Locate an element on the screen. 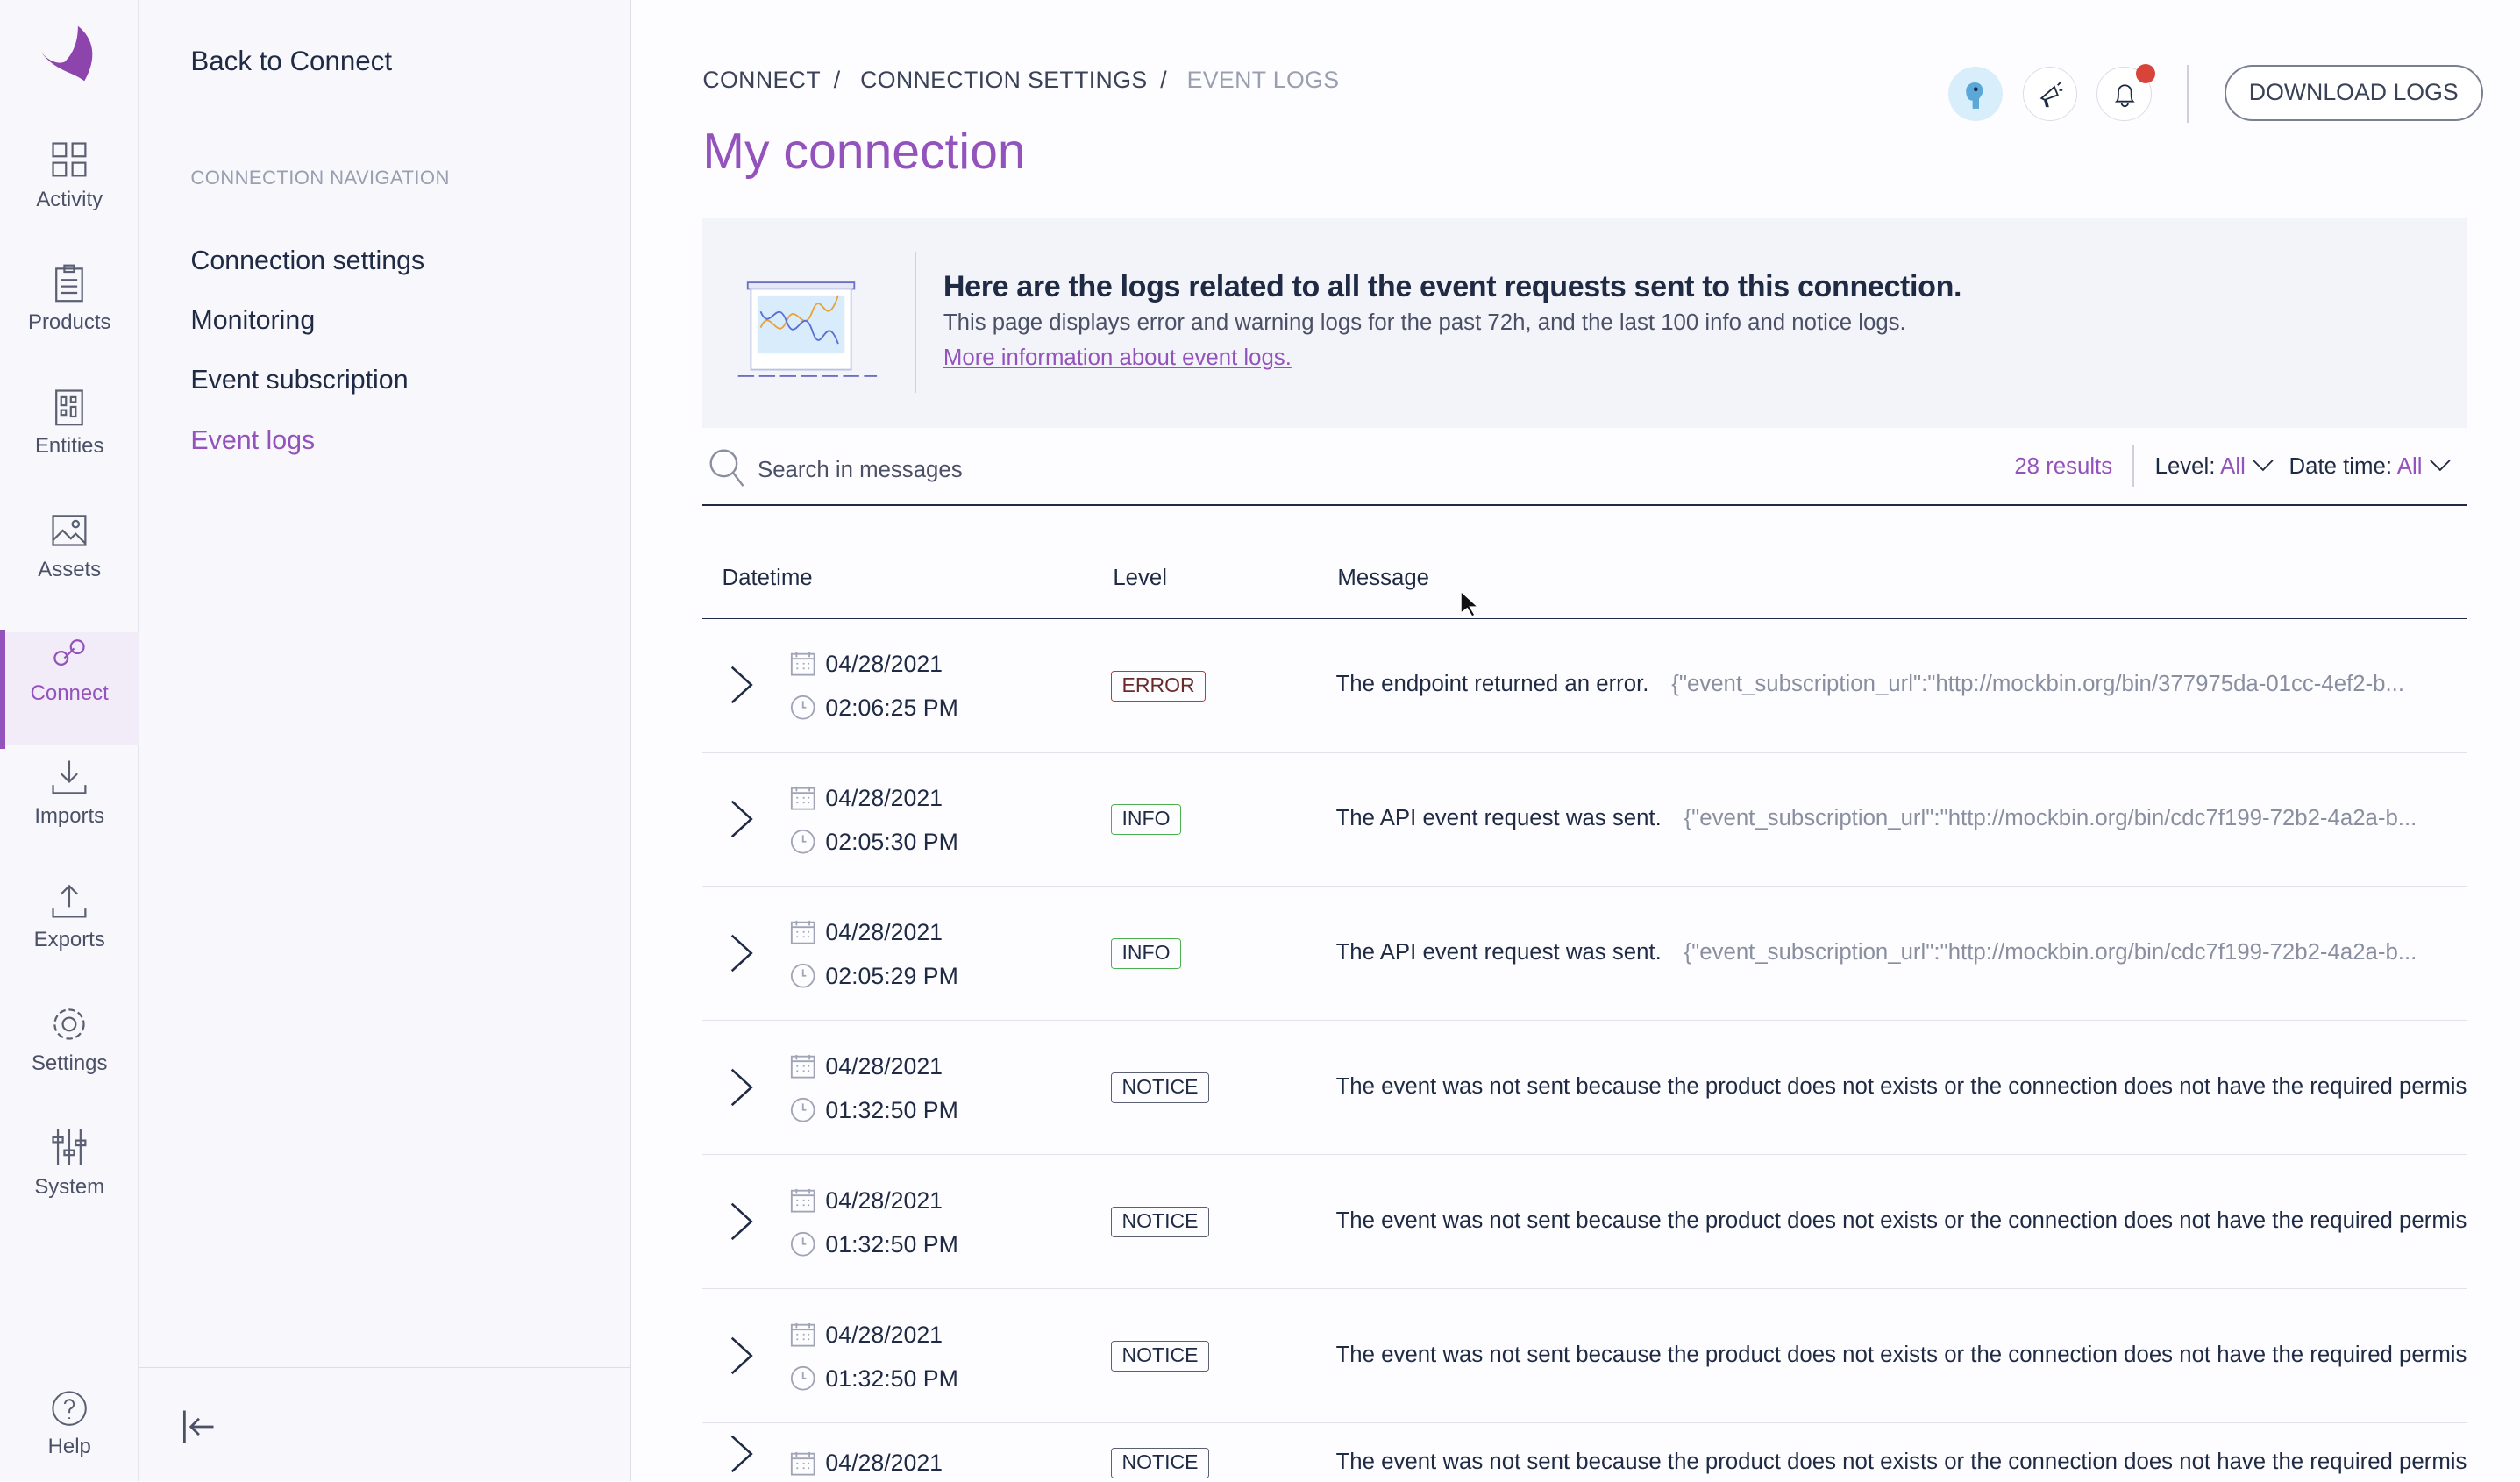 The width and height of the screenshot is (2520, 1482). nav-item-event-subscription: Event subscription is located at coordinates (299, 380).